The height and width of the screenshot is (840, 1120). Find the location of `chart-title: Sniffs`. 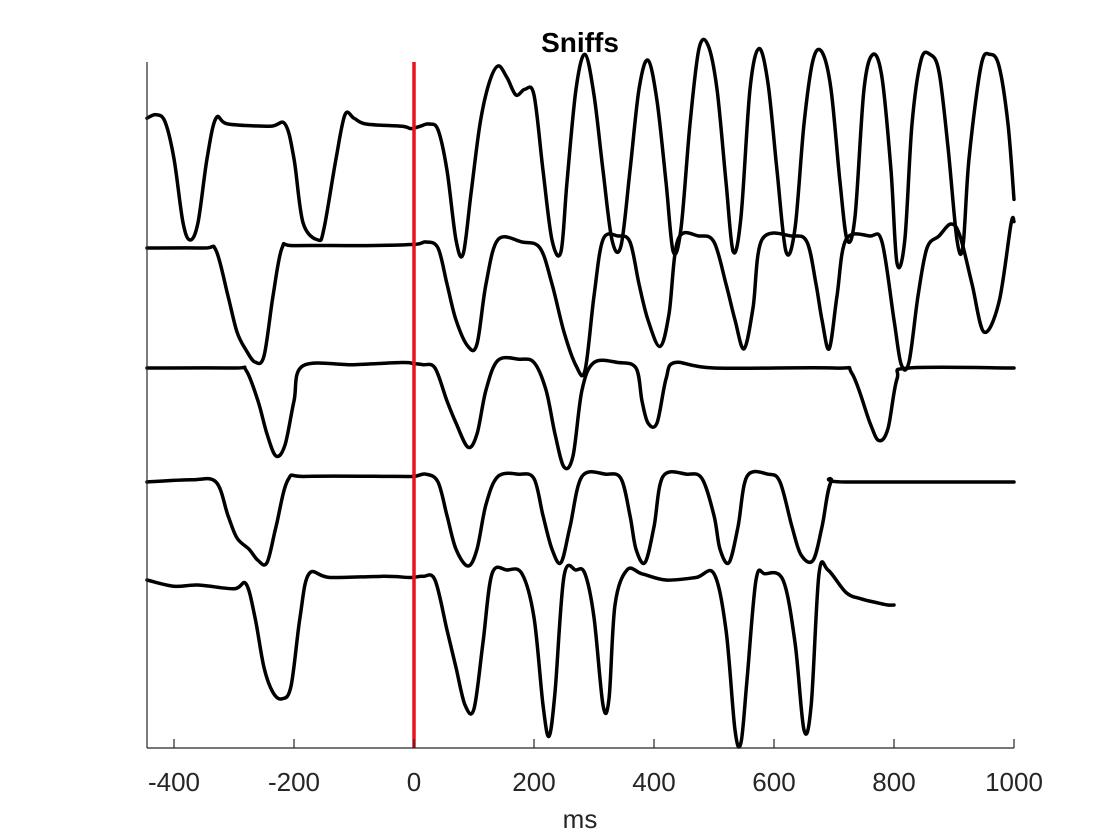

chart-title: Sniffs is located at coordinates (580, 42).